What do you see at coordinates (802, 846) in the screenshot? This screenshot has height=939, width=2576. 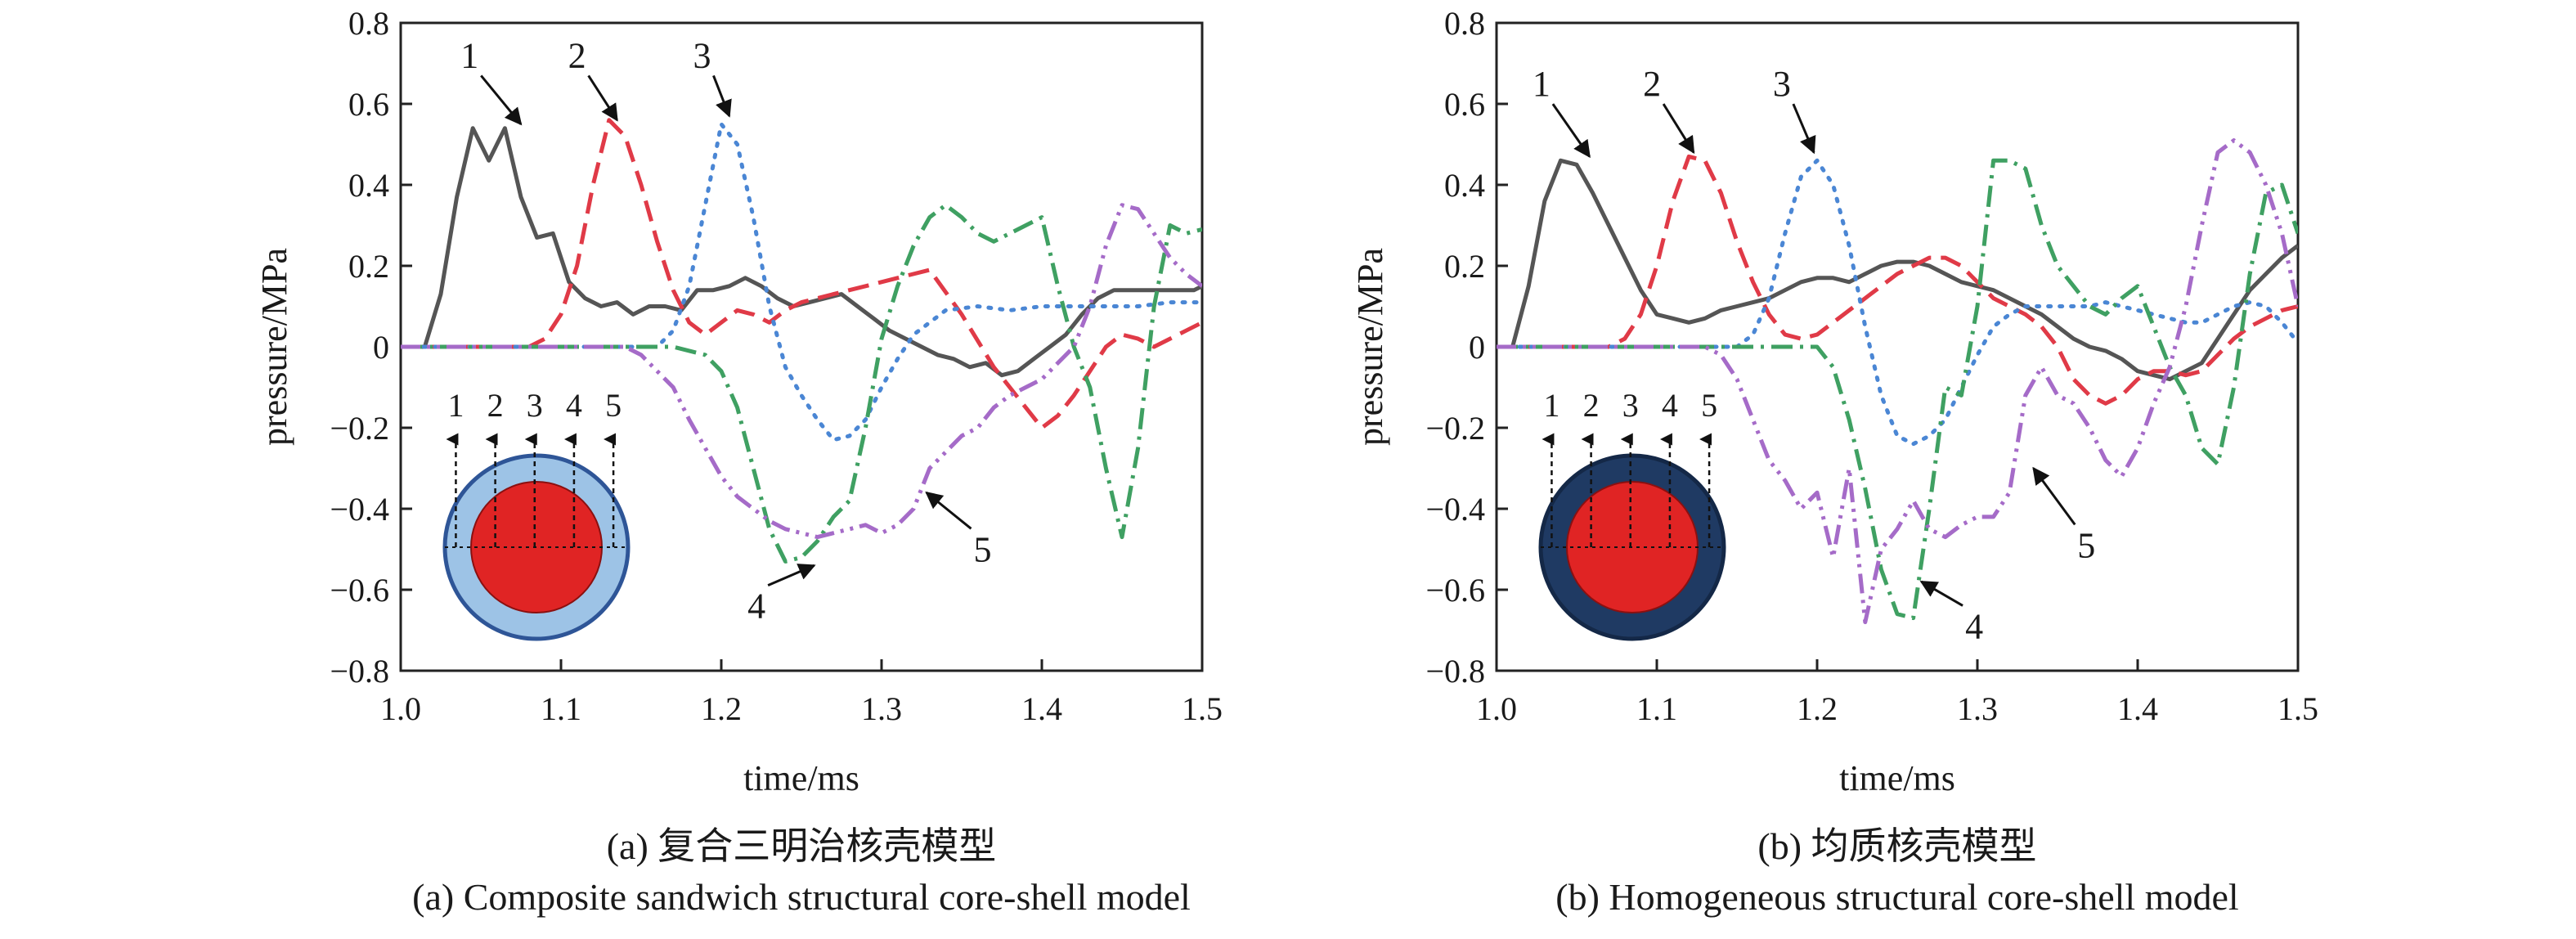 I see `caption-chinese: (a) 复合三明治核壳模型` at bounding box center [802, 846].